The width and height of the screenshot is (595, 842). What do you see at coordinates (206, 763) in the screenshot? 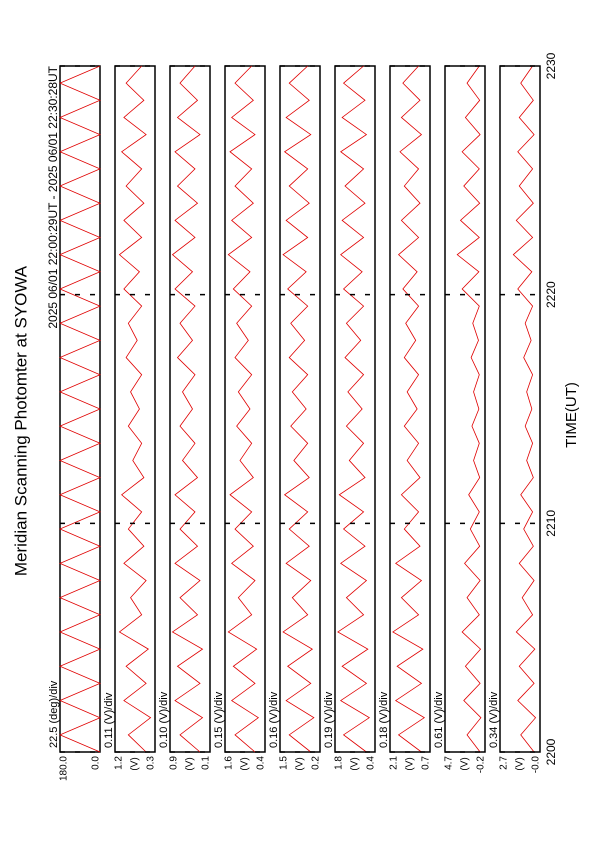
I see `y-tick-label: 0.1` at bounding box center [206, 763].